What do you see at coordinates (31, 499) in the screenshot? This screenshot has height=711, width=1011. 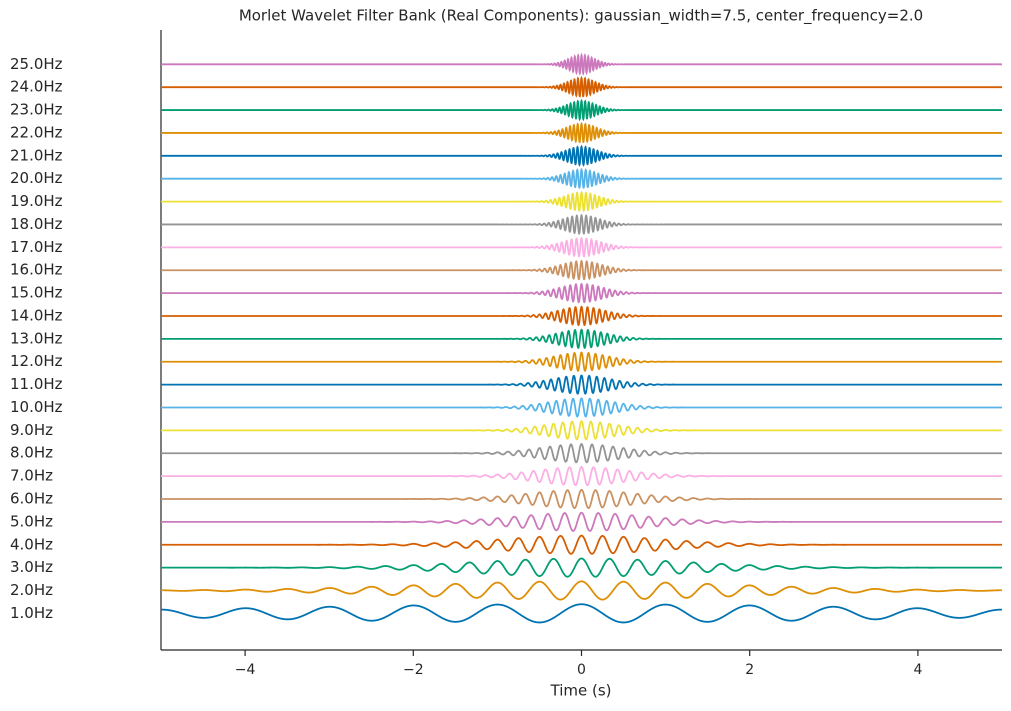 I see `y-tick-label: 6.0Hz` at bounding box center [31, 499].